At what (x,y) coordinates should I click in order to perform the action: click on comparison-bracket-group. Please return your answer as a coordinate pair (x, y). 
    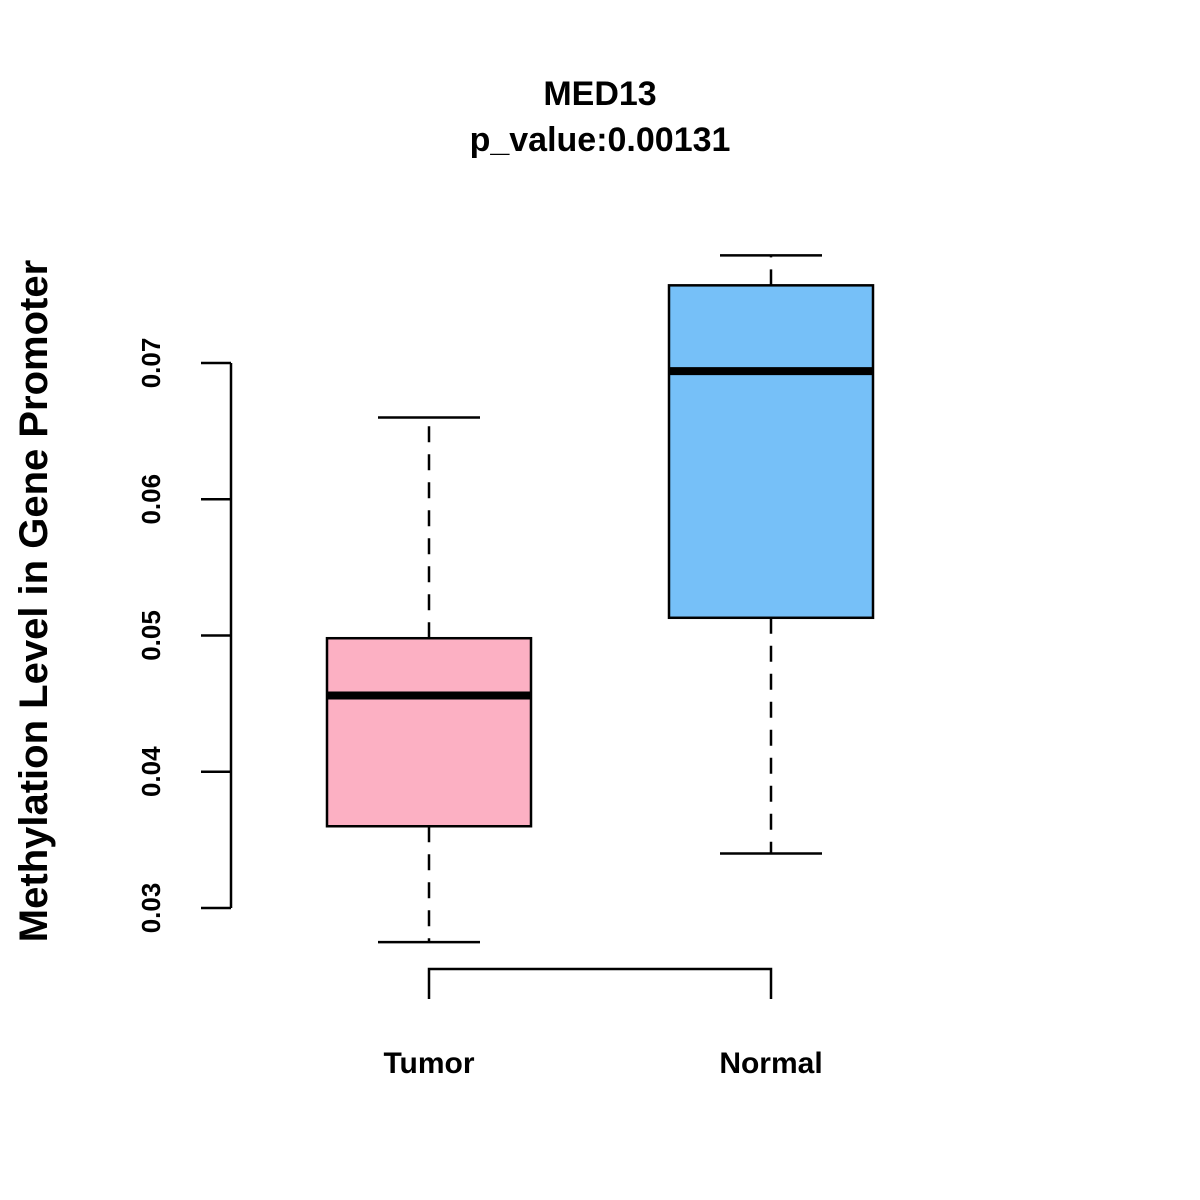
    Looking at the image, I should click on (600, 983).